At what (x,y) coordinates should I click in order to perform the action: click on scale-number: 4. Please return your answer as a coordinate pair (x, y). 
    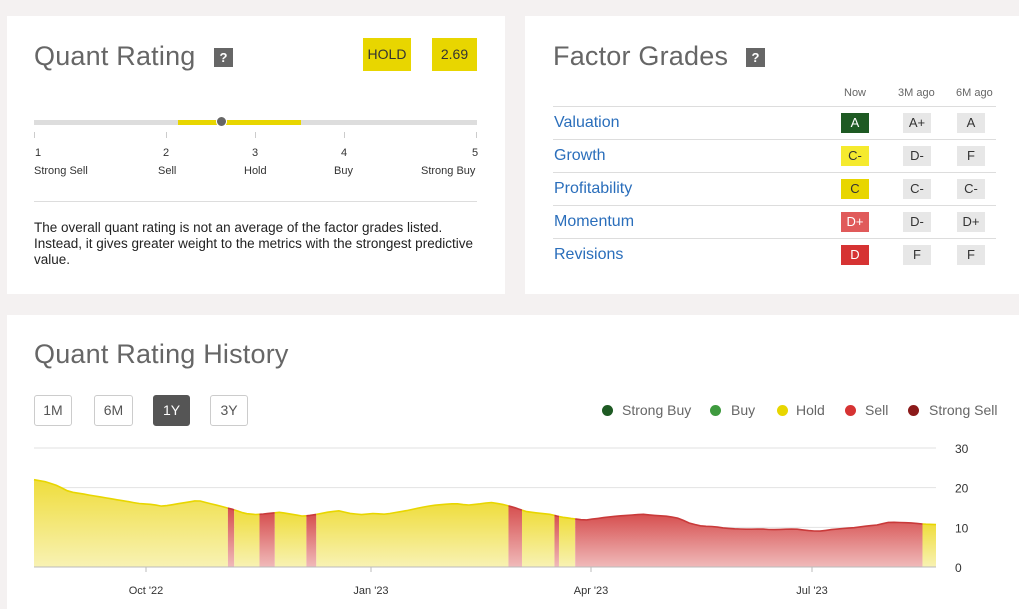
    Looking at the image, I should click on (344, 153).